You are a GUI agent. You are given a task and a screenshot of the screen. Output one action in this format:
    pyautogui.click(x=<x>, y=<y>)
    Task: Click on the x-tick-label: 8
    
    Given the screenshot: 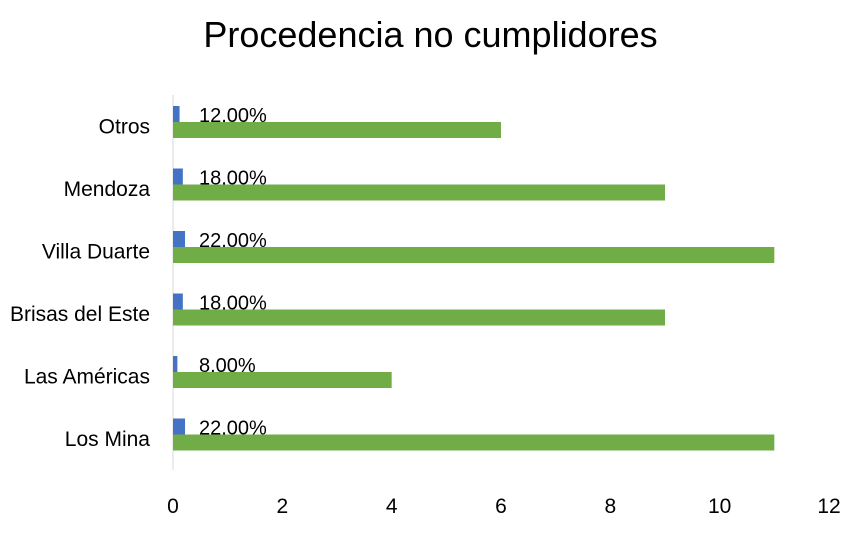 What is the action you would take?
    pyautogui.click(x=610, y=506)
    